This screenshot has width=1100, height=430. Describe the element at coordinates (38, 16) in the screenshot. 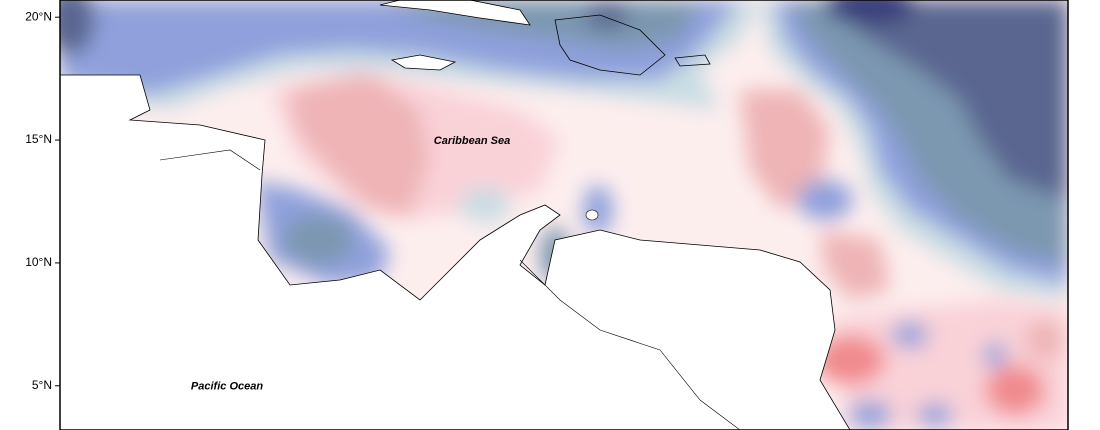

I see `y-tick-label: 20°N` at that location.